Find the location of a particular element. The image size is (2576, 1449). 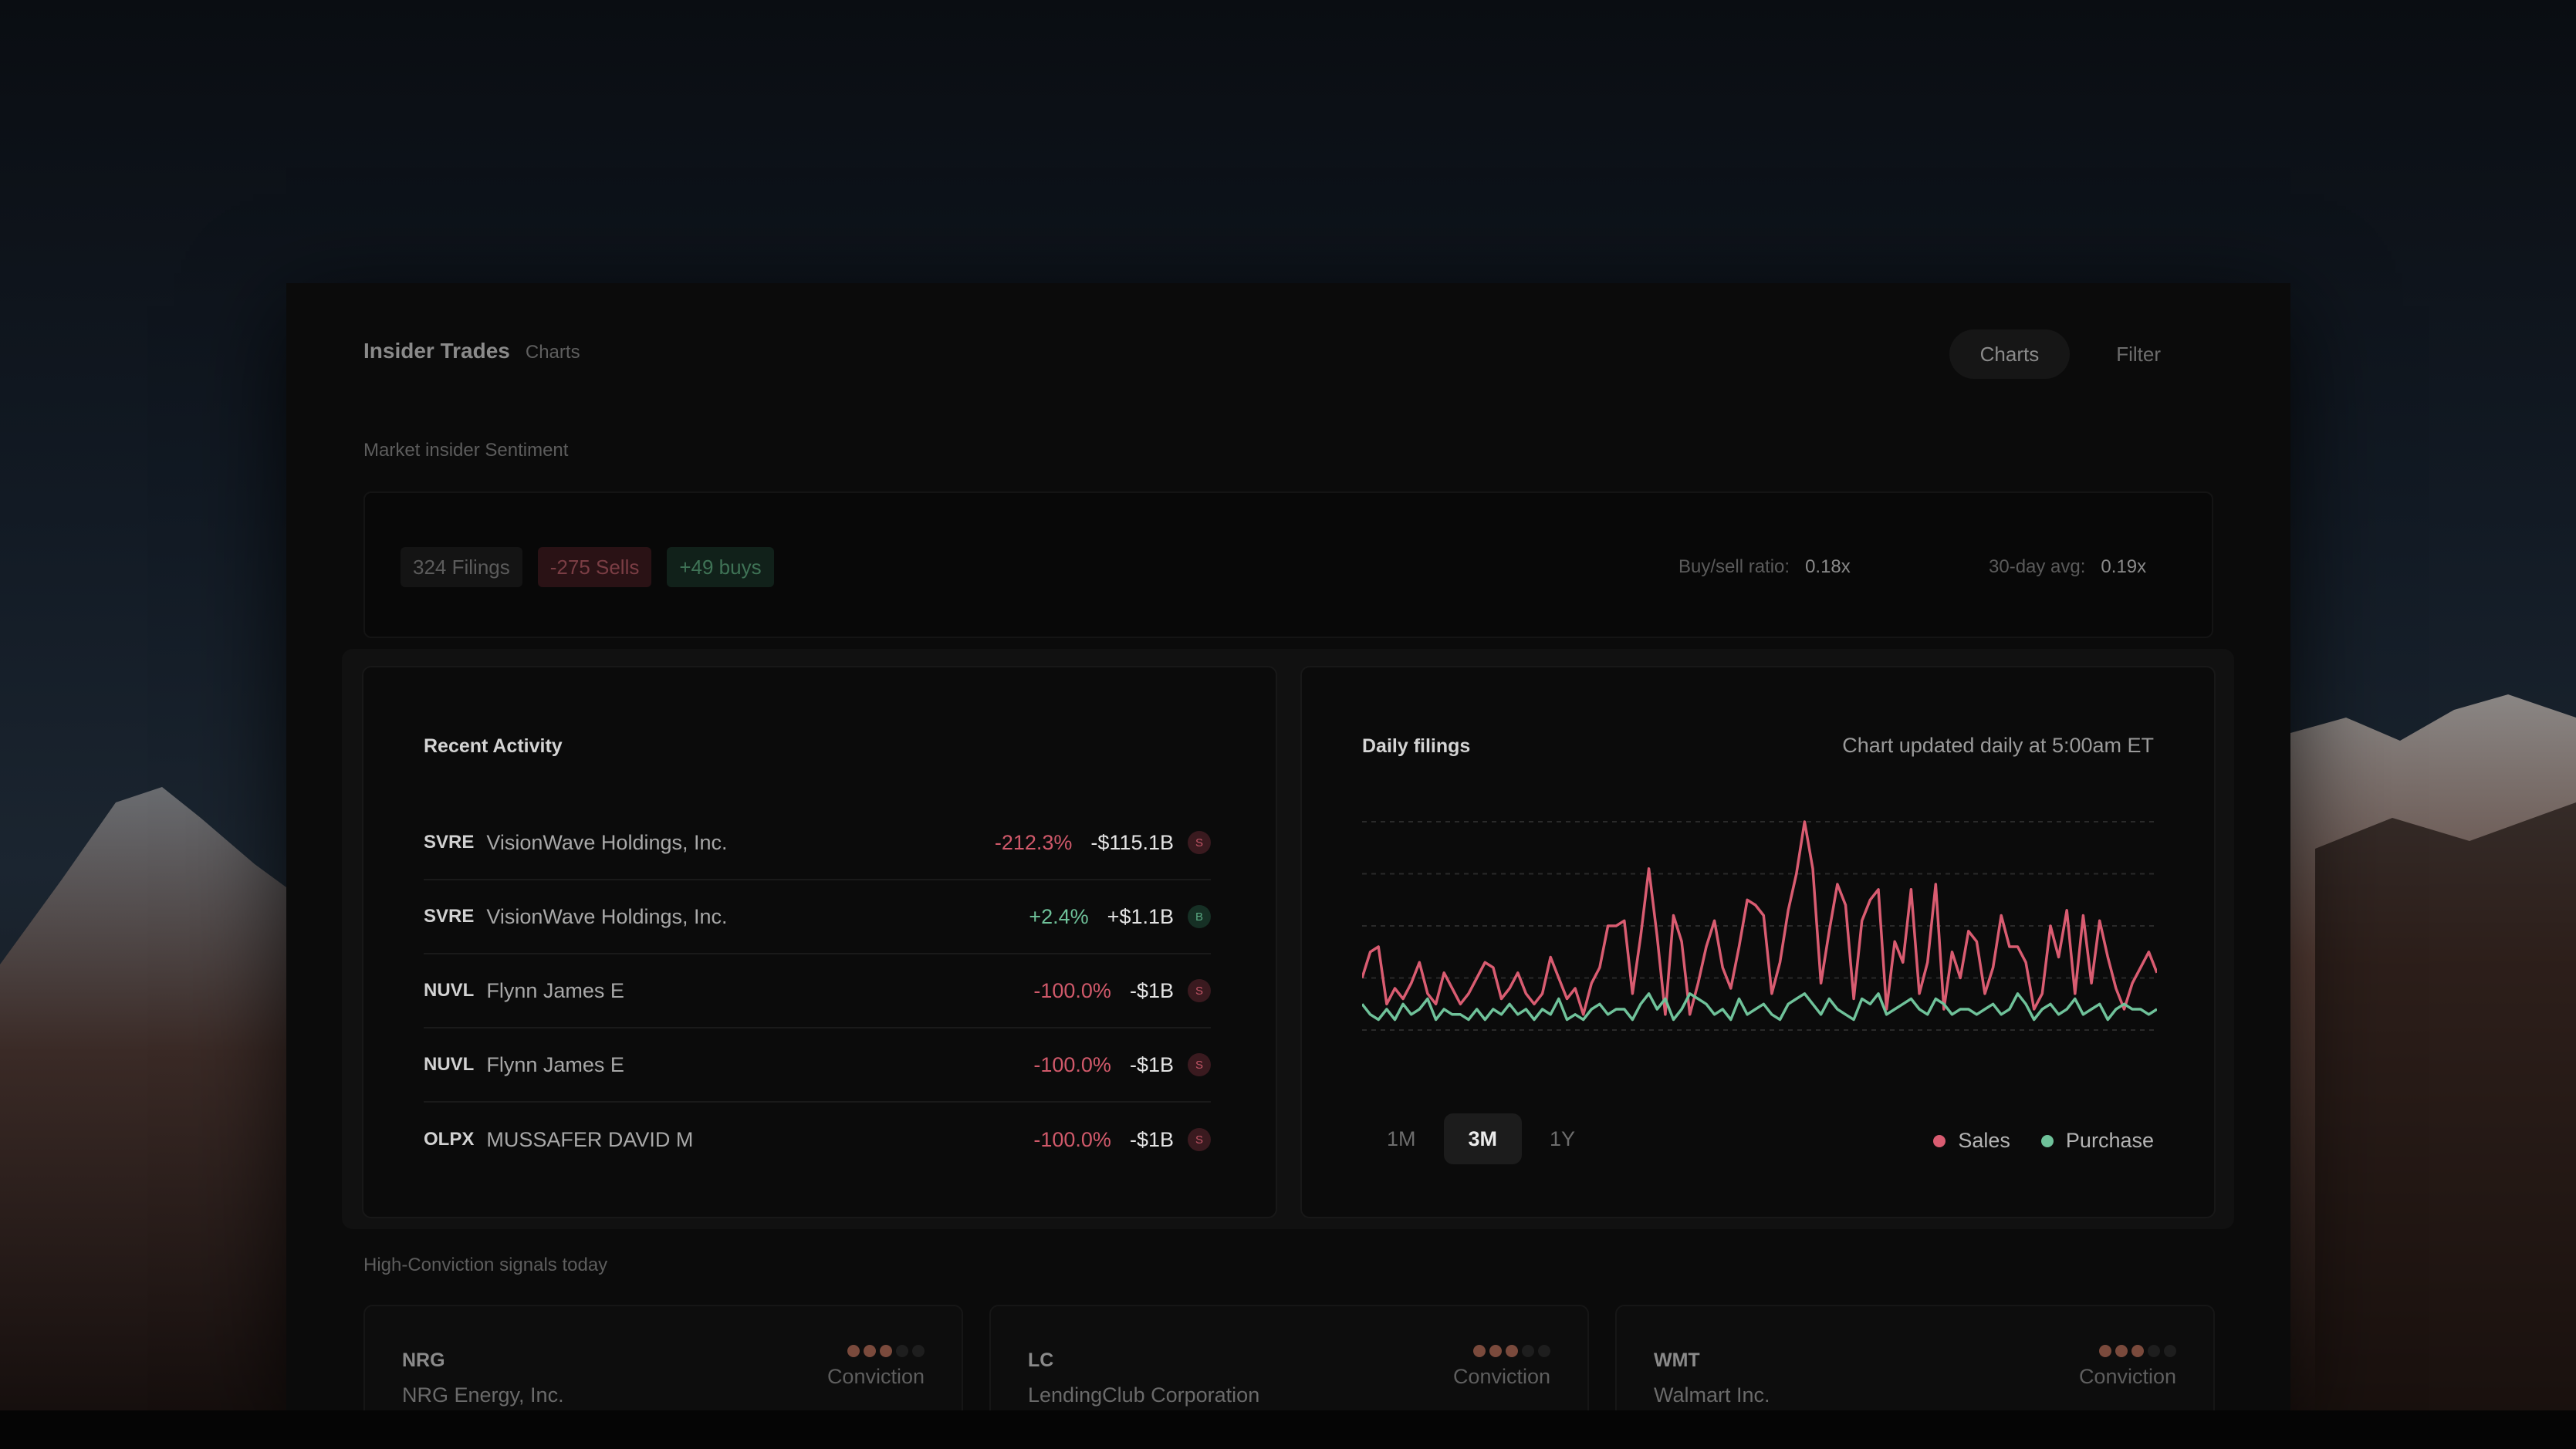

daily-filings-title: Daily filings is located at coordinates (1416, 746).